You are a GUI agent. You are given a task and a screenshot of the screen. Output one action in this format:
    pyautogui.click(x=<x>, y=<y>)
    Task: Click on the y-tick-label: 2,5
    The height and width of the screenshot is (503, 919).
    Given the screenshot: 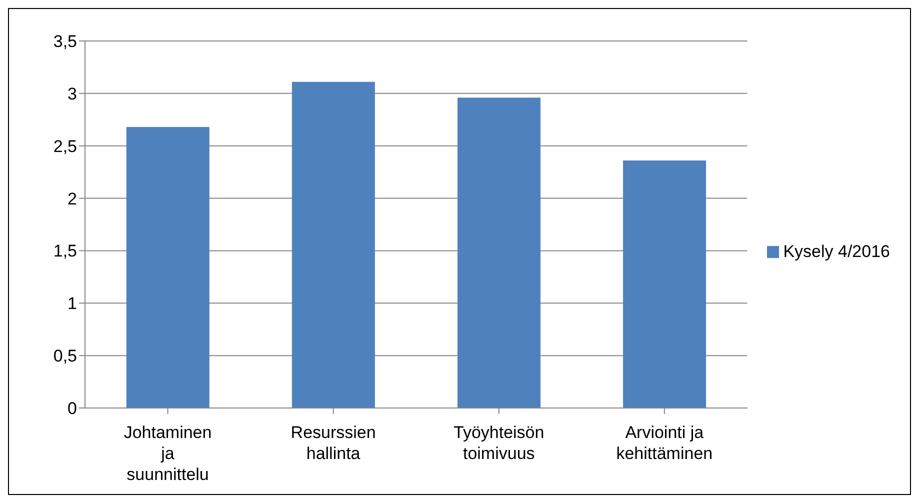 What is the action you would take?
    pyautogui.click(x=65, y=146)
    